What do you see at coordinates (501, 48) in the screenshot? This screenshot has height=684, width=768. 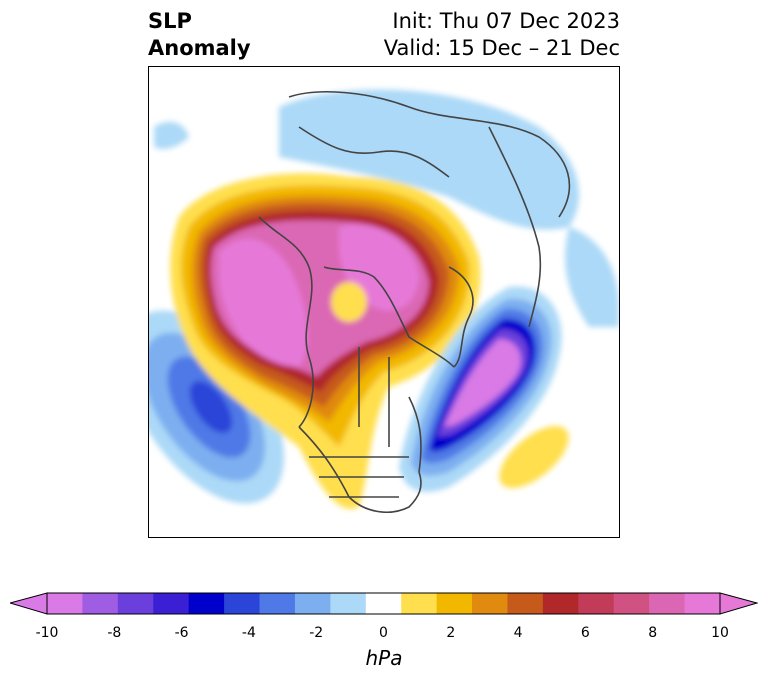 I see `valid-range: Valid: 15 Dec – 21 Dec` at bounding box center [501, 48].